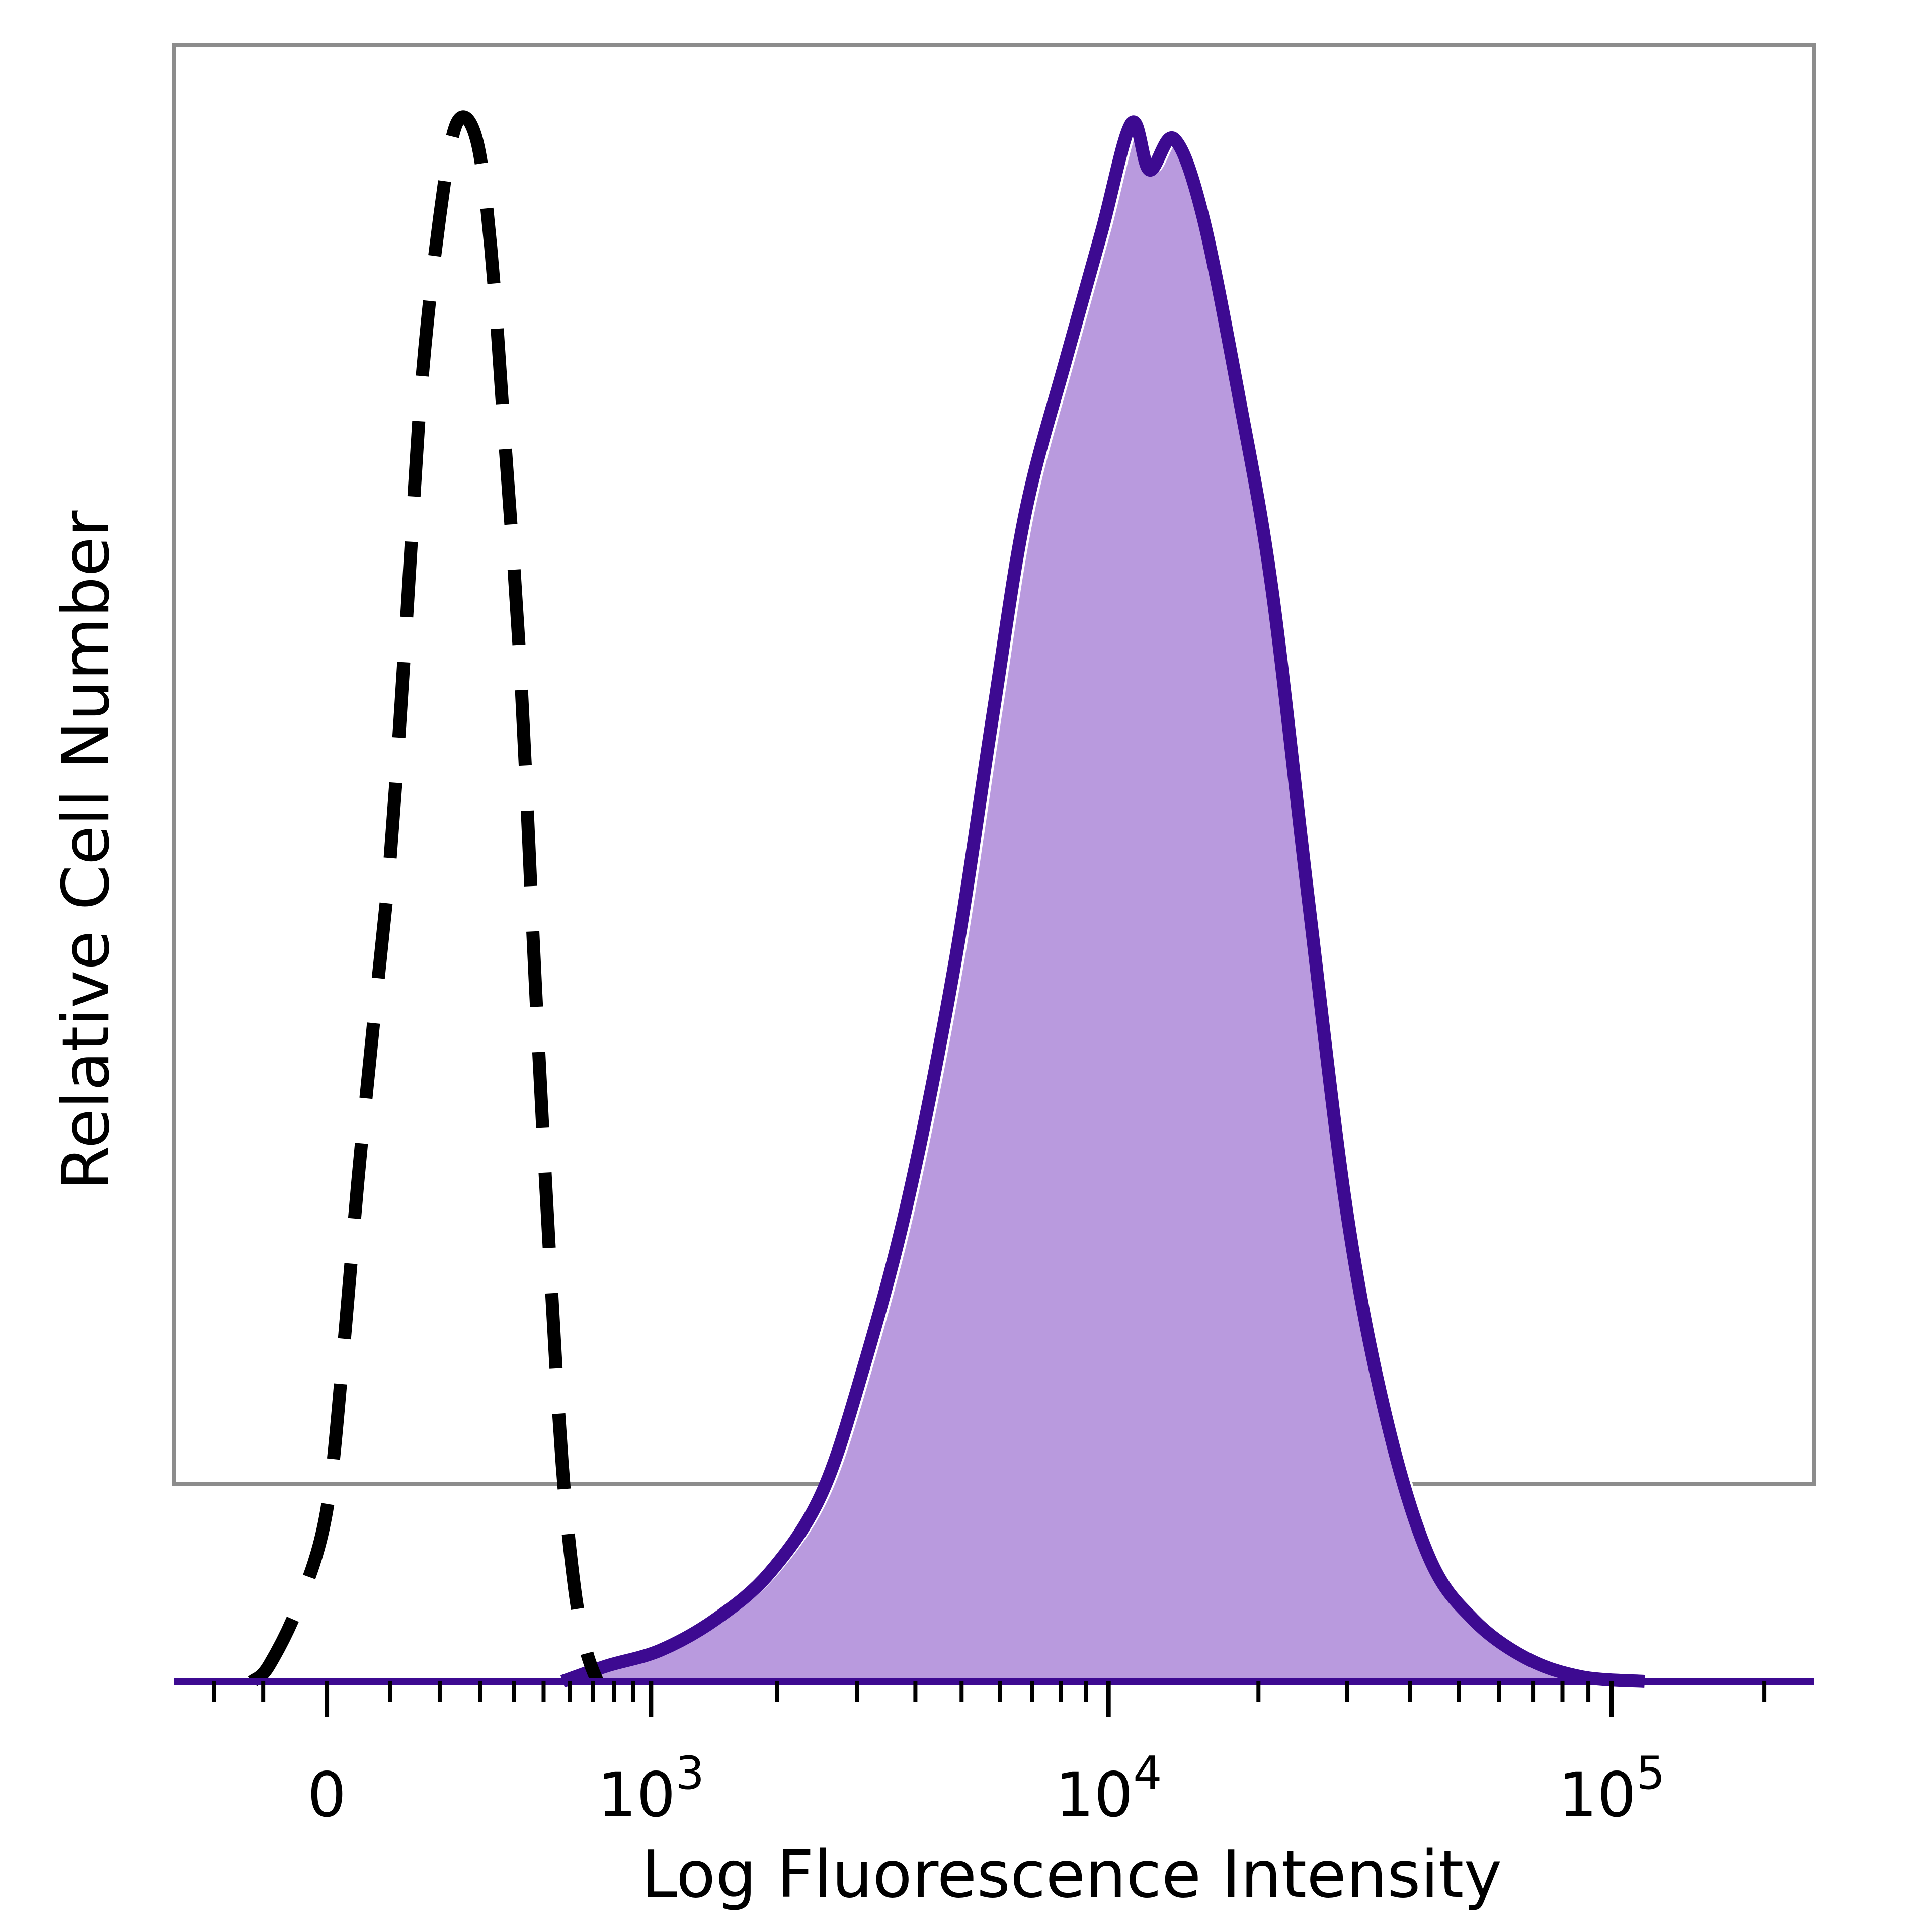 The width and height of the screenshot is (1932, 1932). Describe the element at coordinates (1611, 1789) in the screenshot. I see `x-tick-label: 10⁵` at that location.